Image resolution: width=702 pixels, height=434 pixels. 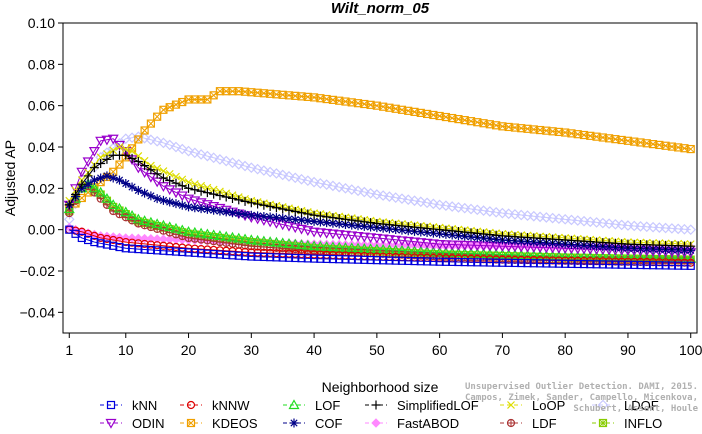 What do you see at coordinates (532, 405) in the screenshot?
I see `legend-item-loop: LoOP` at bounding box center [532, 405].